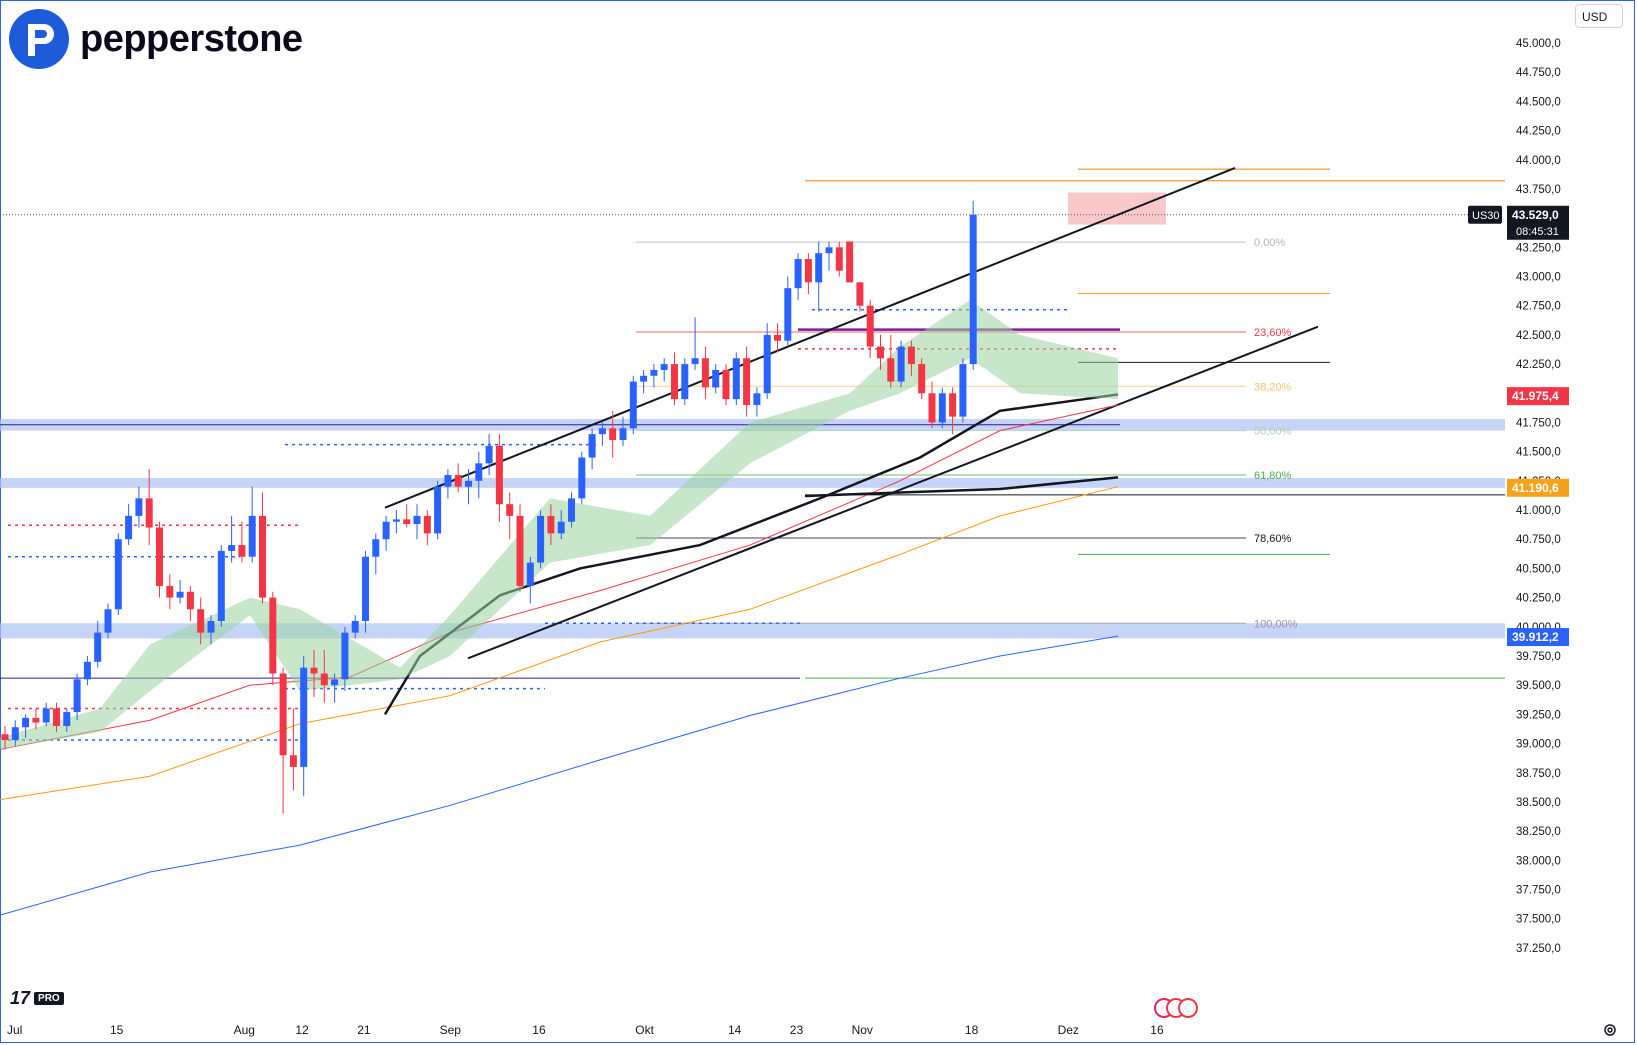  What do you see at coordinates (1273, 432) in the screenshot?
I see `fib-level-label: 50,00%` at bounding box center [1273, 432].